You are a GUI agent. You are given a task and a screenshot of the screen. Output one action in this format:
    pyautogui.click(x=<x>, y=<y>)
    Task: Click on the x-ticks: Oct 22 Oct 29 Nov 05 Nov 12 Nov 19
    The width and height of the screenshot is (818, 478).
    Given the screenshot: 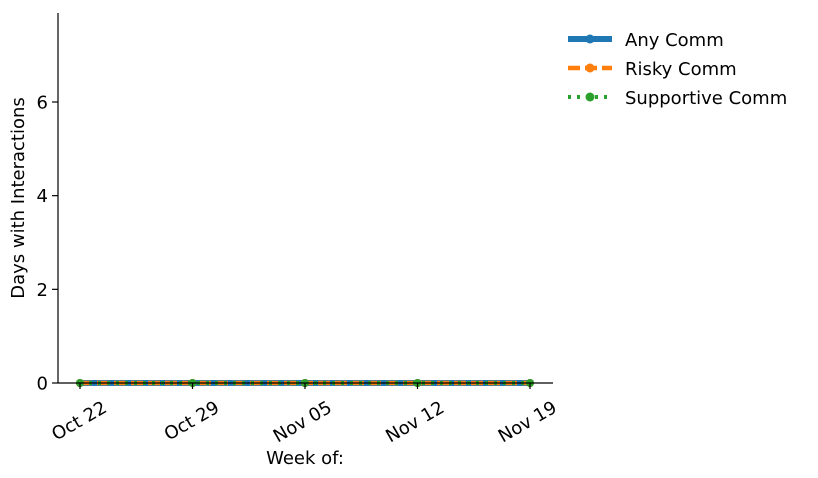 What is the action you would take?
    pyautogui.click(x=304, y=415)
    